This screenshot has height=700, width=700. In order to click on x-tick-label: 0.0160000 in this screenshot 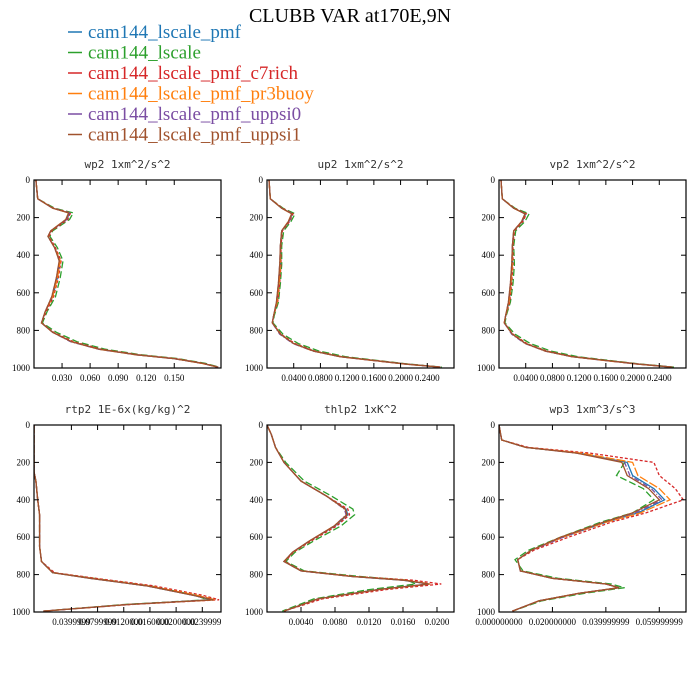, I will do `click(150, 622)`.